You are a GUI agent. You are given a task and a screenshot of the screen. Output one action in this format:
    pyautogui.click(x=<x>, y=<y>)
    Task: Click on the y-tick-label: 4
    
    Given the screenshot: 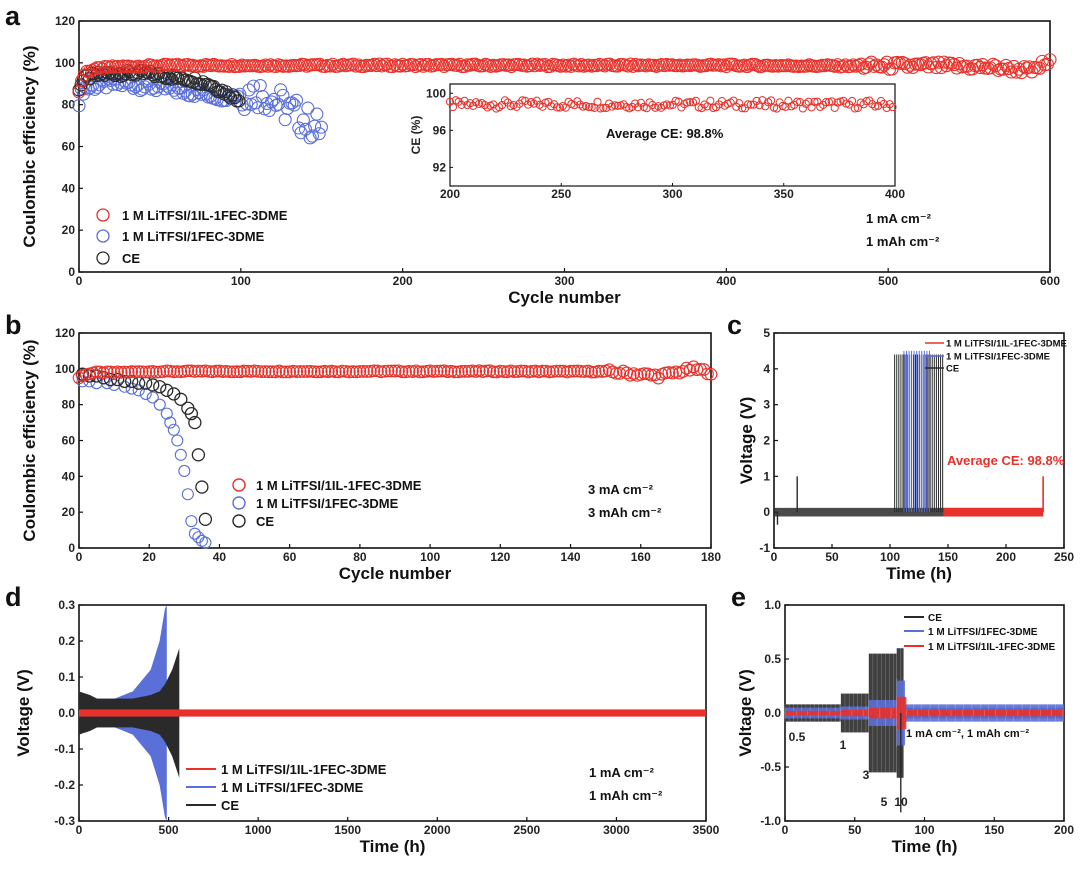 What is the action you would take?
    pyautogui.click(x=766, y=369)
    